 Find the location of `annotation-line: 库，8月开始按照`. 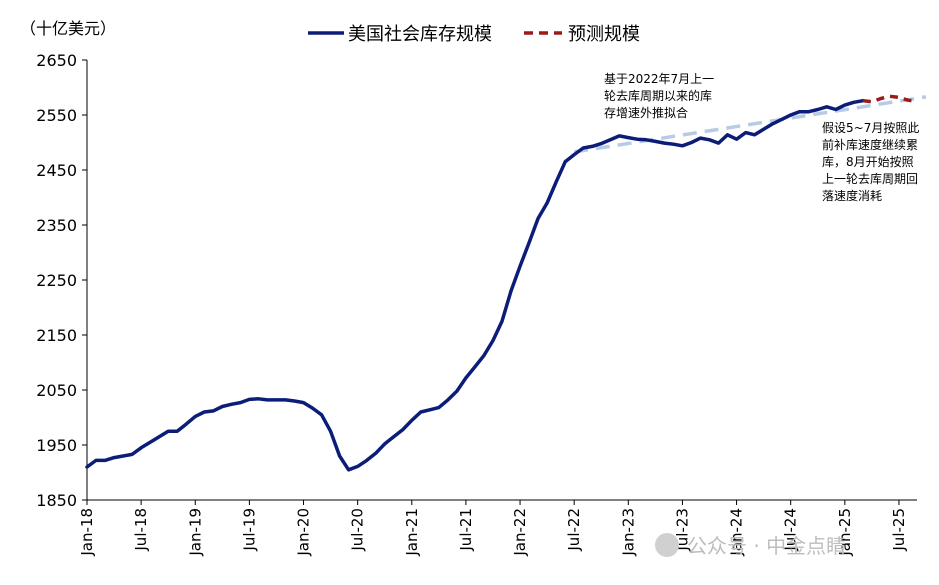

annotation-line: 库，8月开始按照 is located at coordinates (868, 161).